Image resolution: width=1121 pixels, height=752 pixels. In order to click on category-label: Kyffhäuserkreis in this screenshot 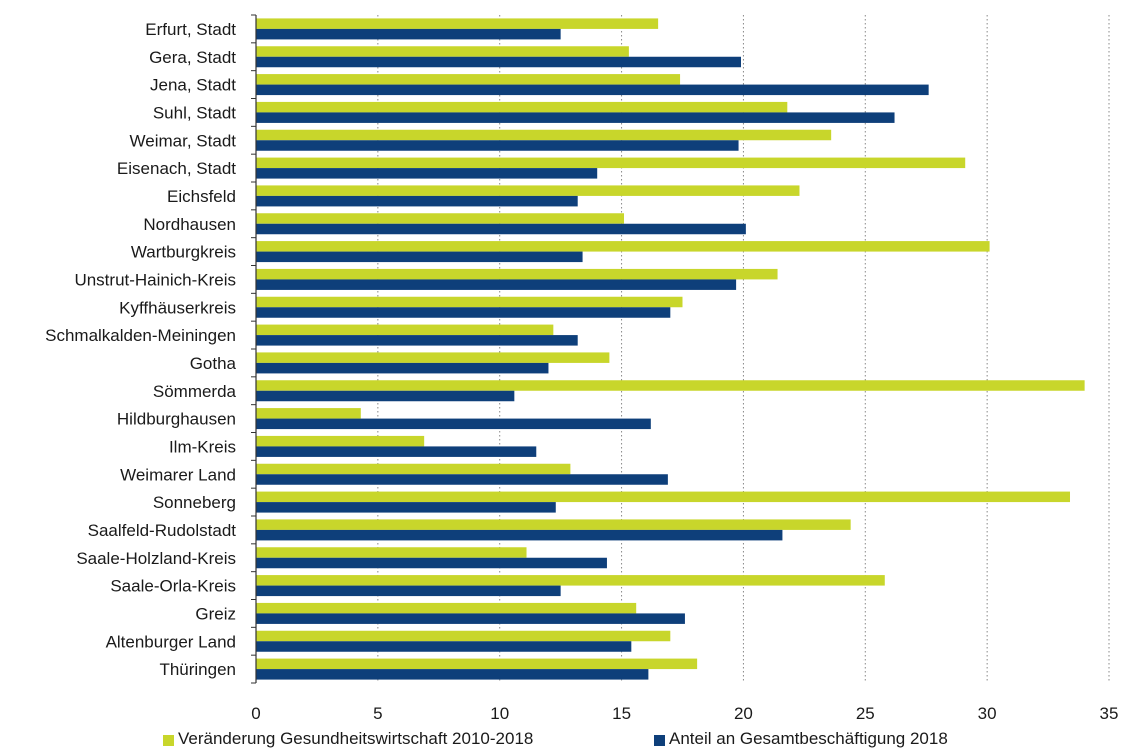, I will do `click(177, 307)`.